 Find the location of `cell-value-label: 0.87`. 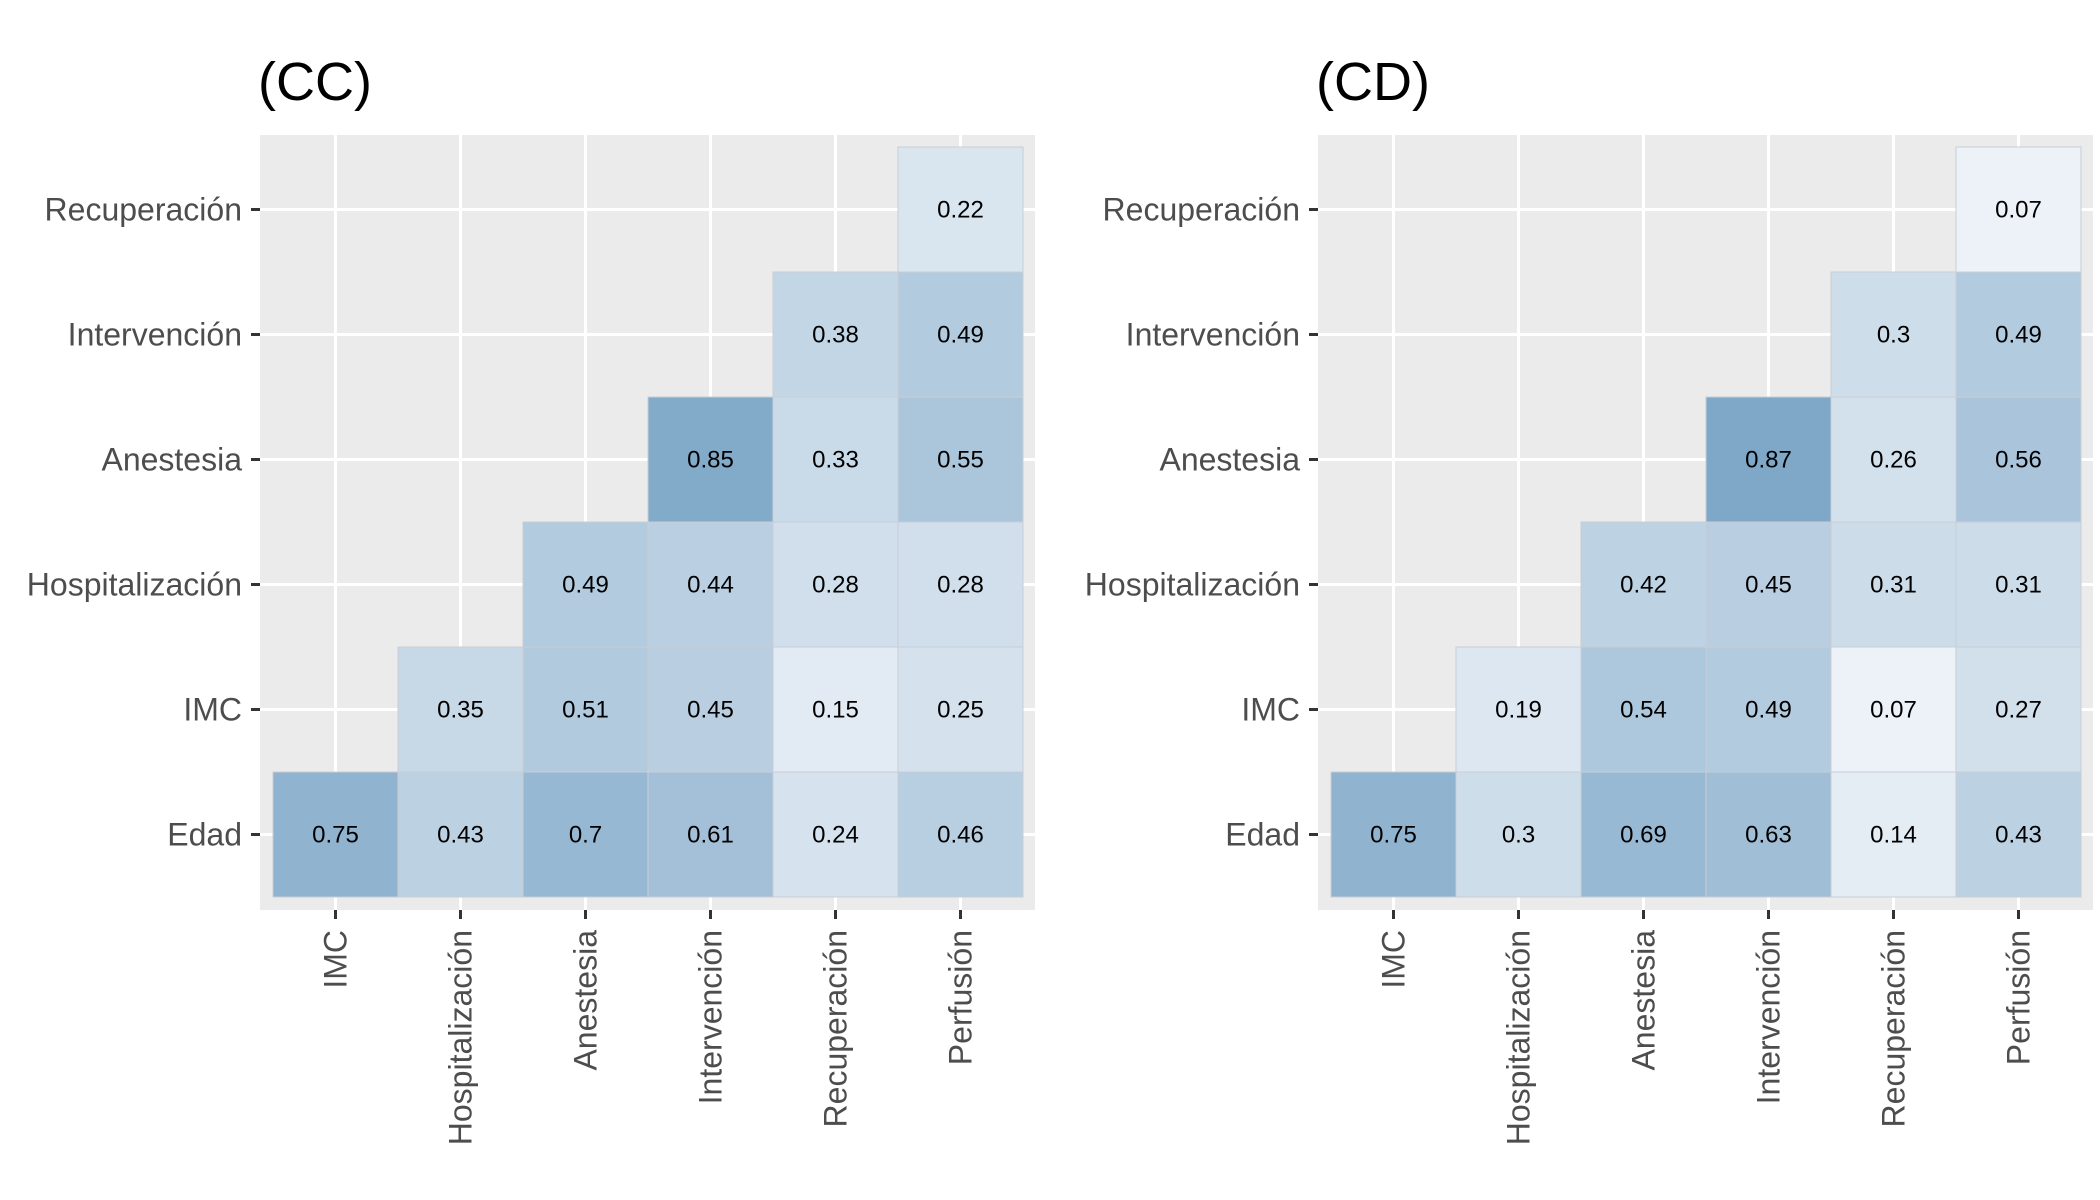

cell-value-label: 0.87 is located at coordinates (1768, 460).